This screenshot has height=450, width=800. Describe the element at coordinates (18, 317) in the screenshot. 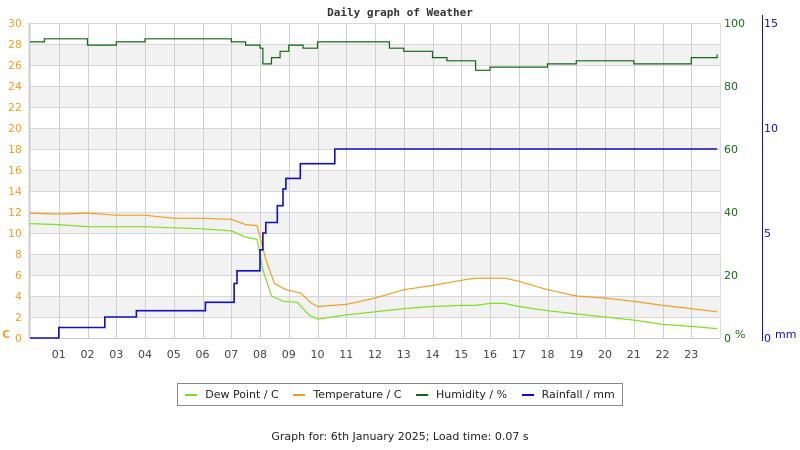

I see `svg-text: 2` at that location.